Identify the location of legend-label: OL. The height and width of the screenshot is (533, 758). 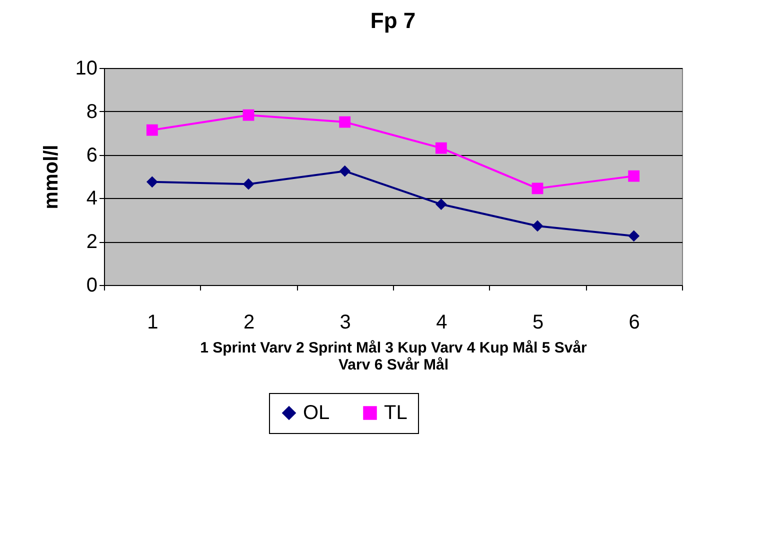
(316, 413).